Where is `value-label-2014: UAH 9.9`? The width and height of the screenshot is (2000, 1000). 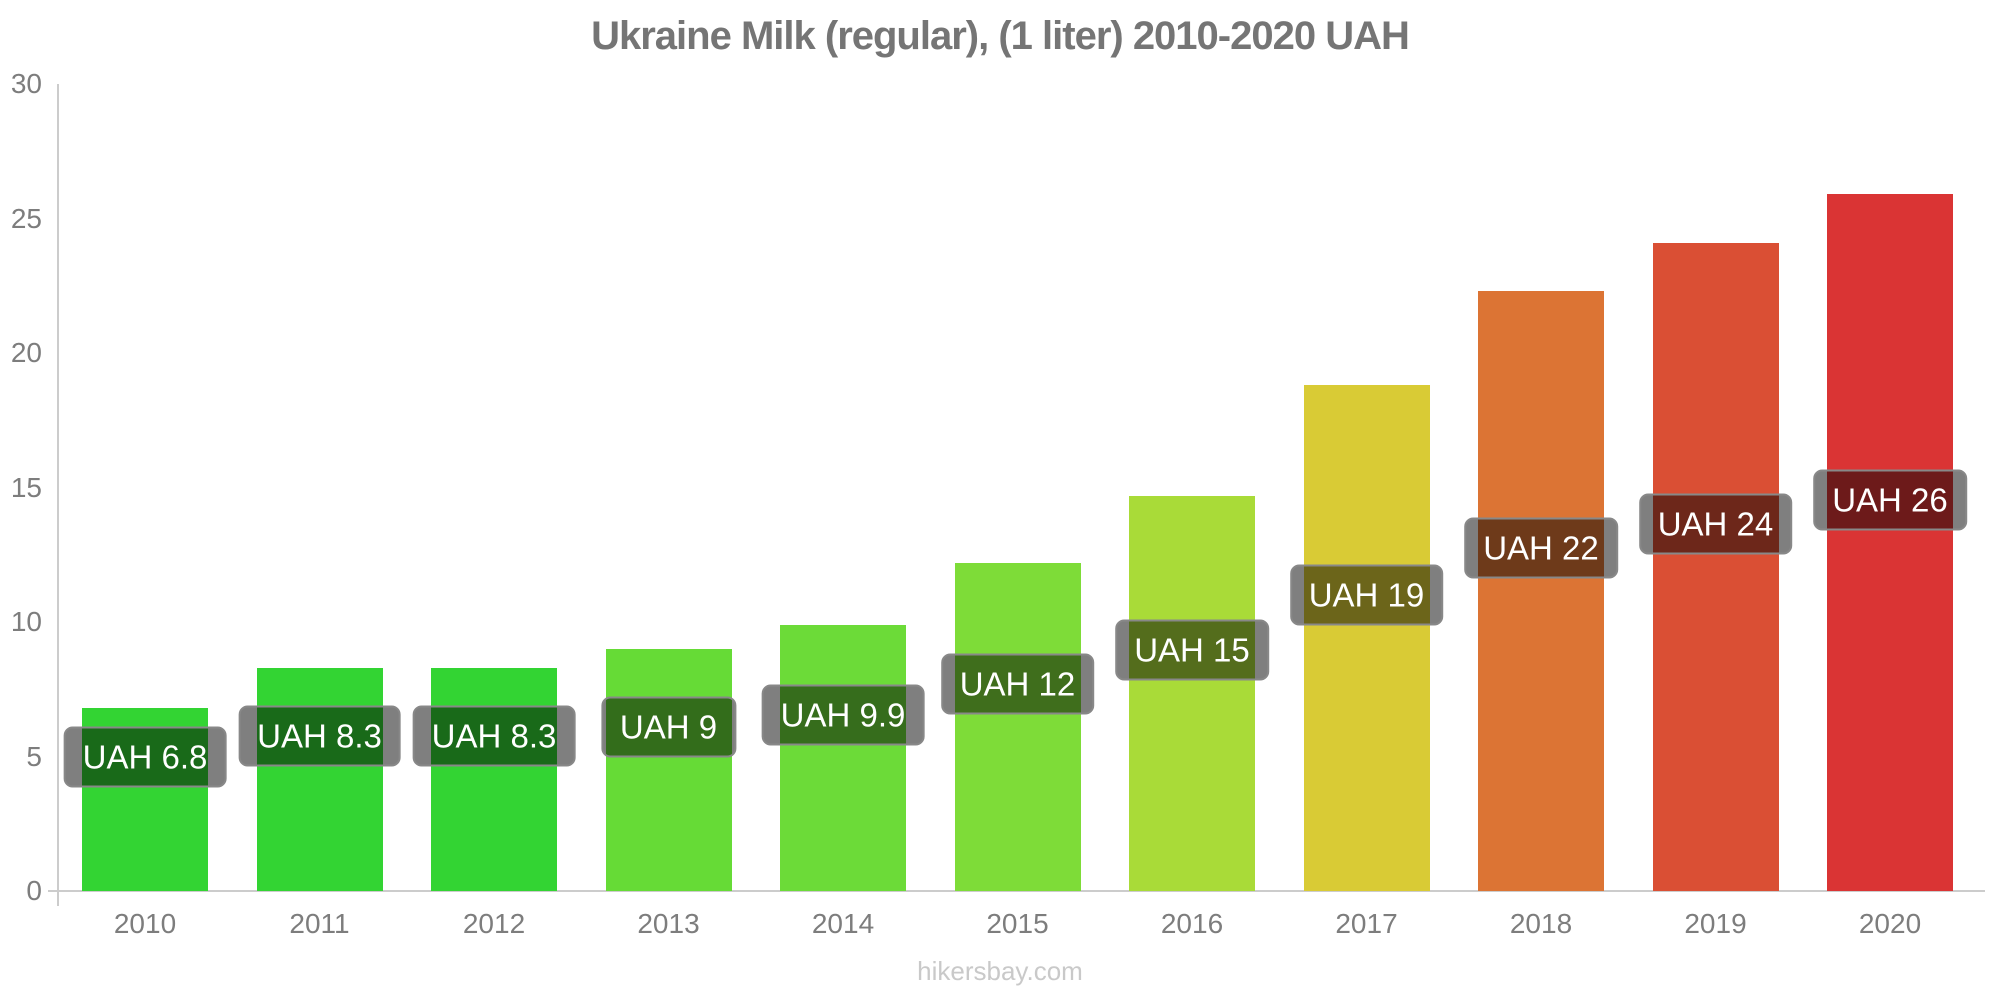
value-label-2014: UAH 9.9 is located at coordinates (843, 715).